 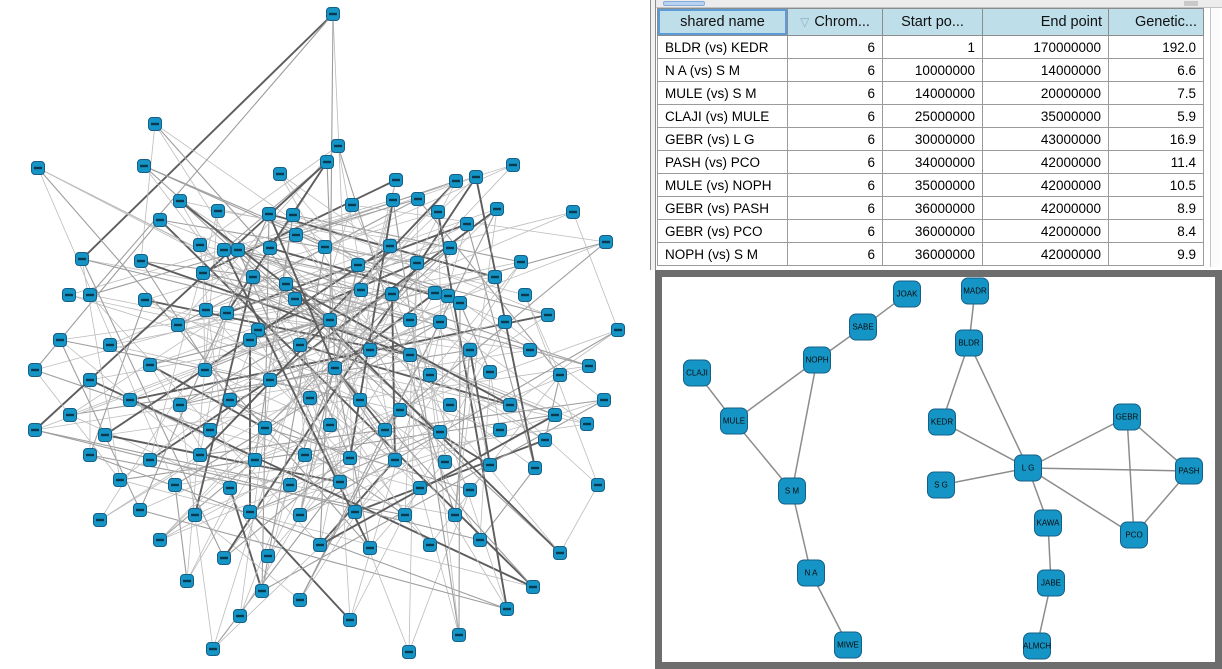 I want to click on subnetwork-edge-kedr-l-g, so click(x=985, y=445).